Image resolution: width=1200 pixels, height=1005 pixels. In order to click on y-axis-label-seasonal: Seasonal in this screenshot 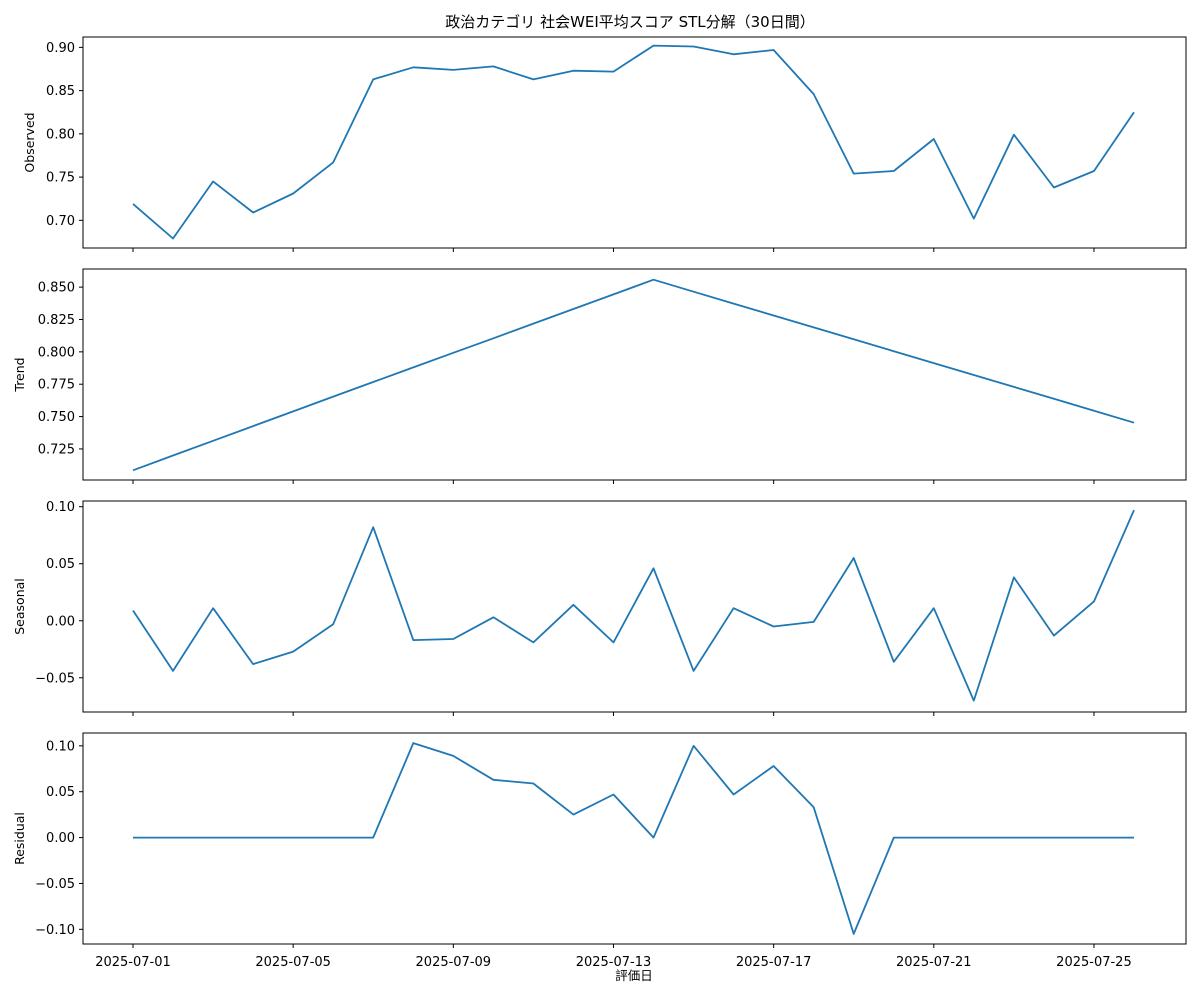, I will do `click(19, 606)`.